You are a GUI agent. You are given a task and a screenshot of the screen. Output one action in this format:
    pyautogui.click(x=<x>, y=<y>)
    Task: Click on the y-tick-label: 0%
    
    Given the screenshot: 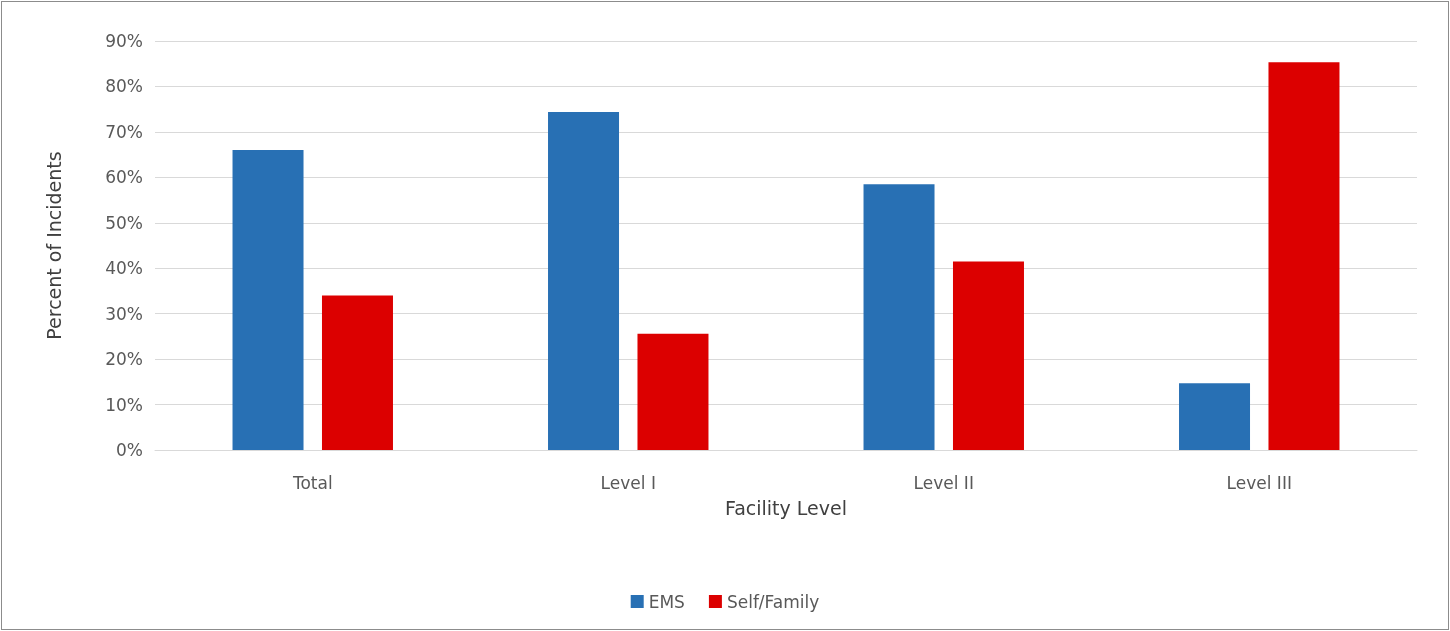 What is the action you would take?
    pyautogui.click(x=129, y=450)
    